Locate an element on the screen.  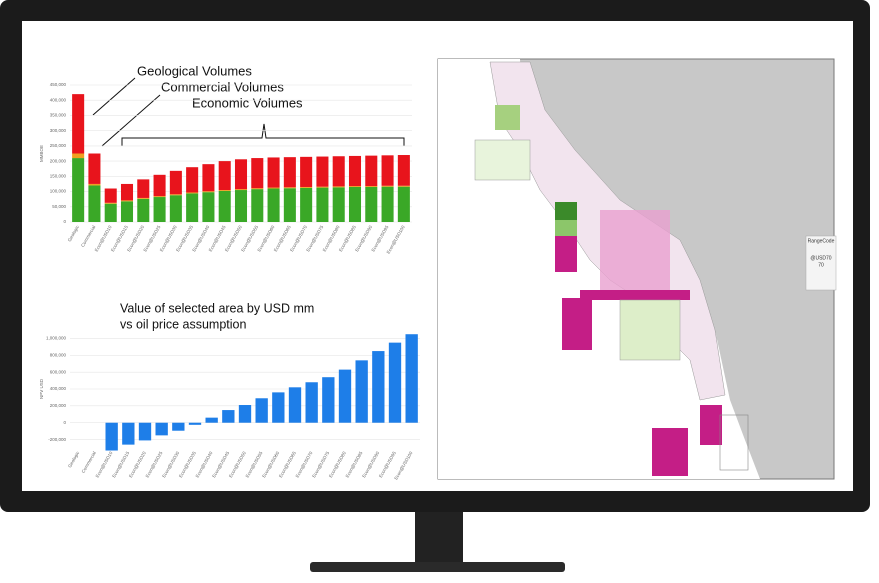
y-axis-label: NPV USD is located at coordinates (41, 388).